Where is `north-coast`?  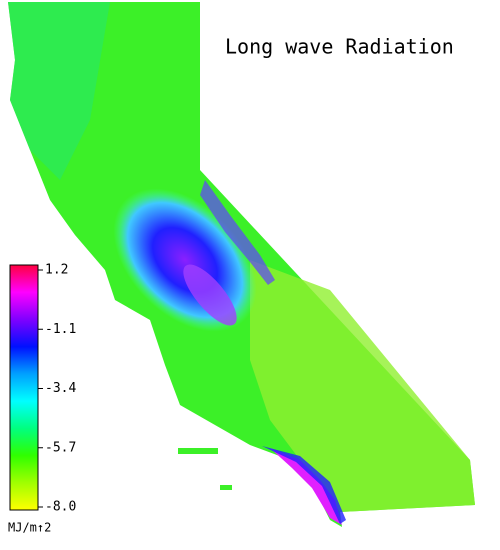 north-coast is located at coordinates (59, 91).